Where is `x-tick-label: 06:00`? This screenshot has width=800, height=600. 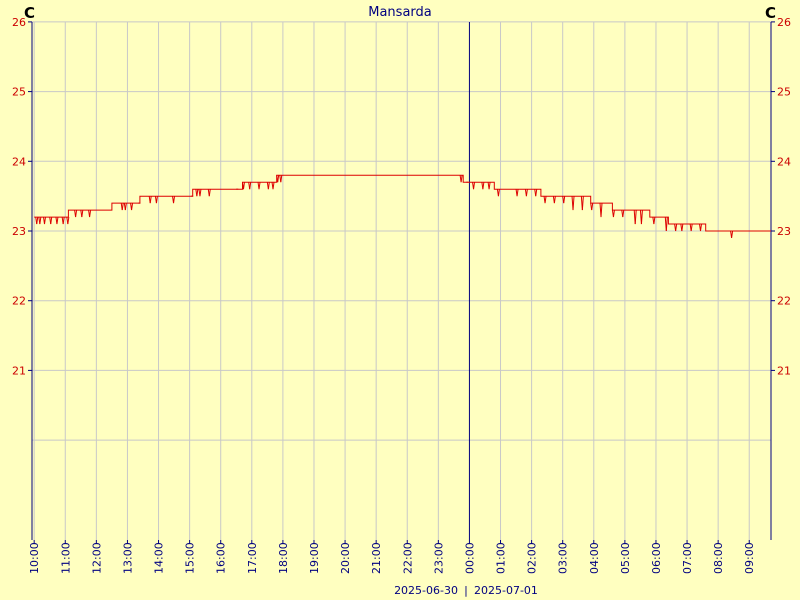
x-tick-label: 06:00 is located at coordinates (656, 558).